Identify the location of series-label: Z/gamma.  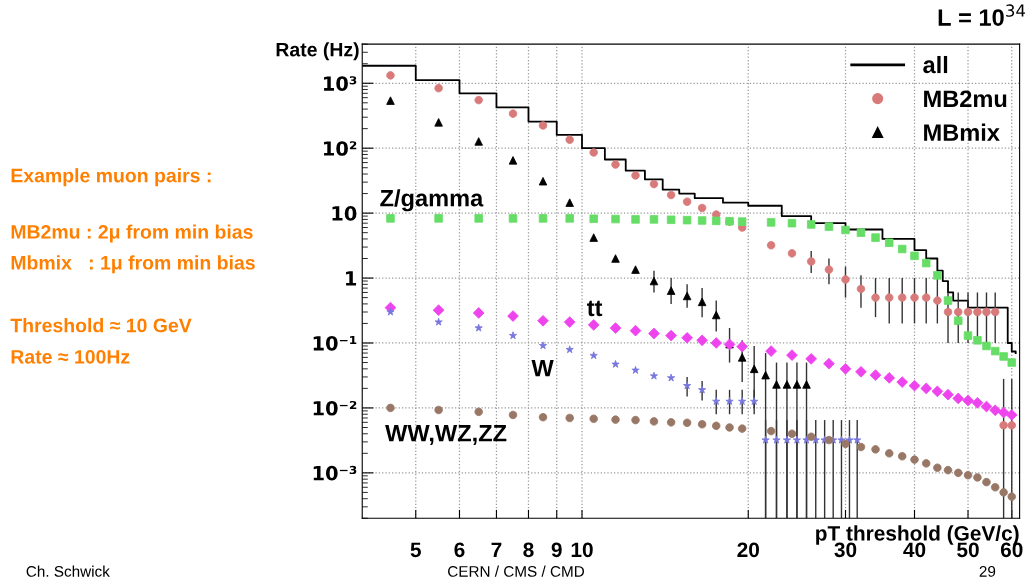
(432, 200).